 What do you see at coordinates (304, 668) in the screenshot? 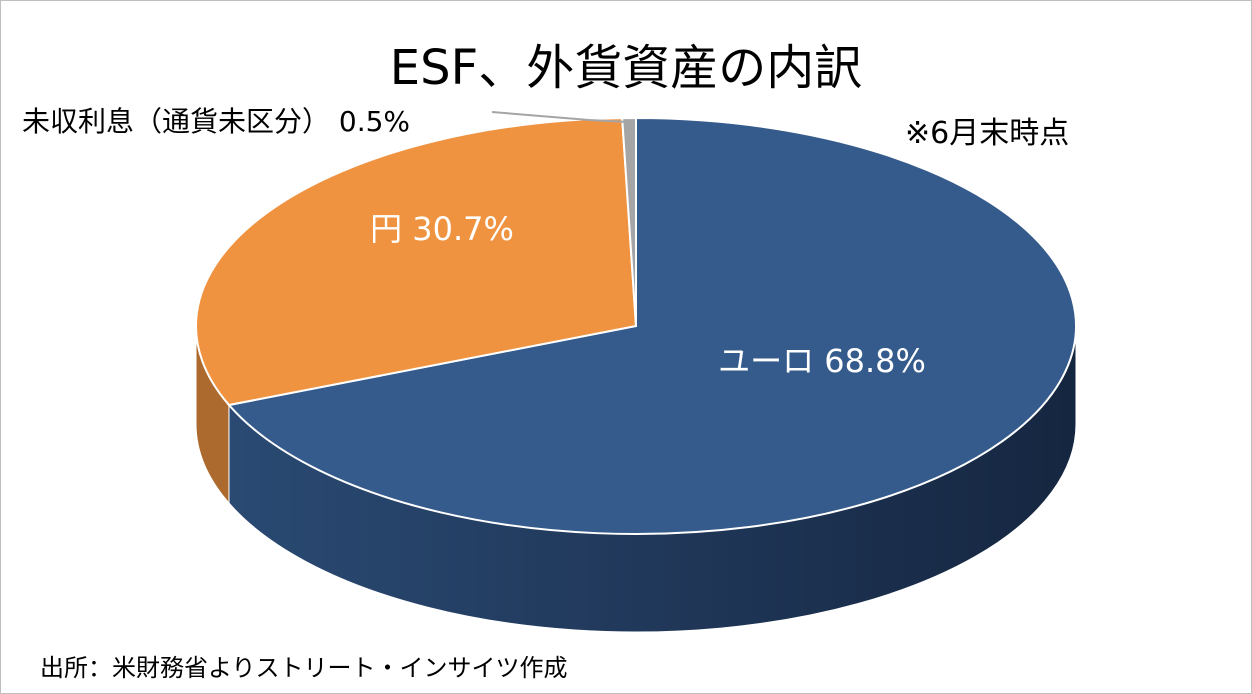
I see `chart-source: 出所：米財務省よりストリート・インサイツ作成` at bounding box center [304, 668].